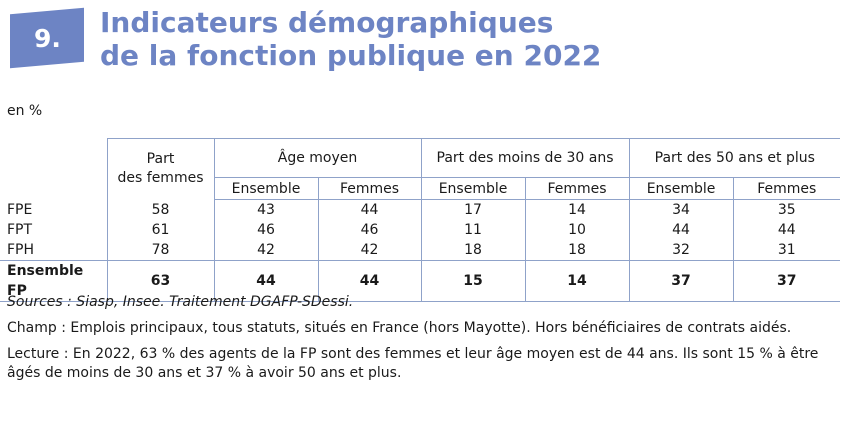 Image resolution: width=856 pixels, height=423 pixels. What do you see at coordinates (525, 158) in the screenshot?
I see `header-group-moins-30: Part des moins de 30 ans` at bounding box center [525, 158].